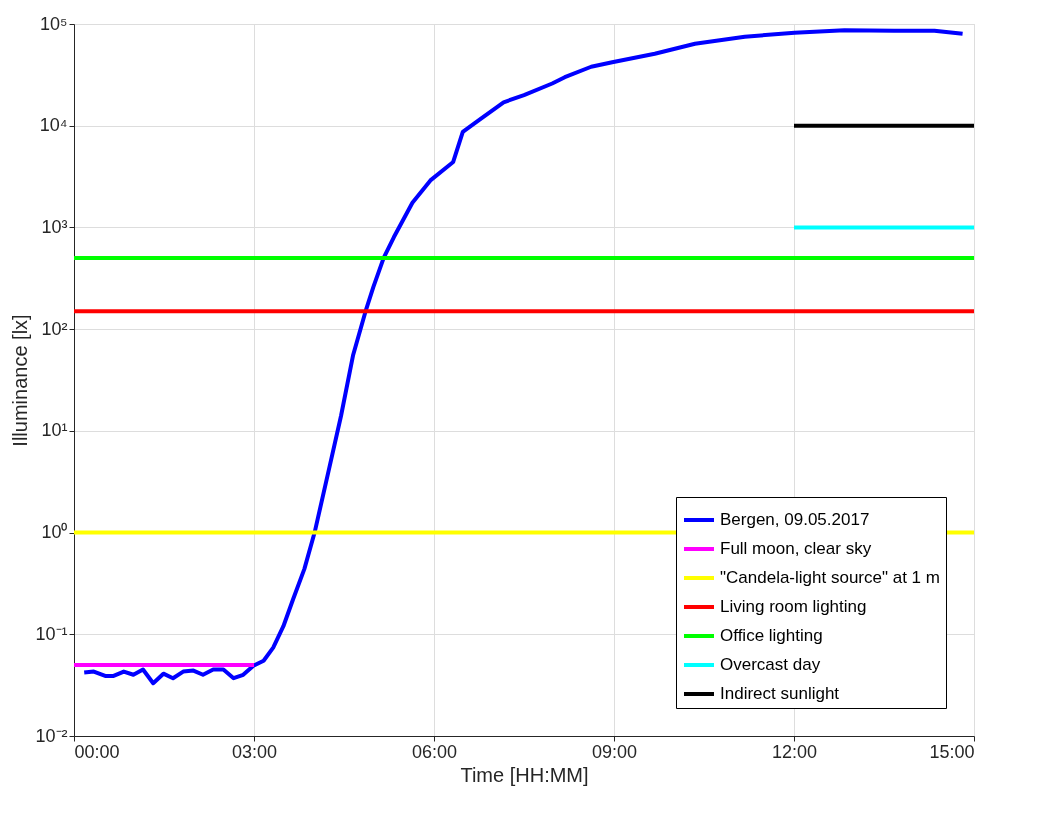  Describe the element at coordinates (54, 23) in the screenshot. I see `y-tick-label: 10⁵` at that location.